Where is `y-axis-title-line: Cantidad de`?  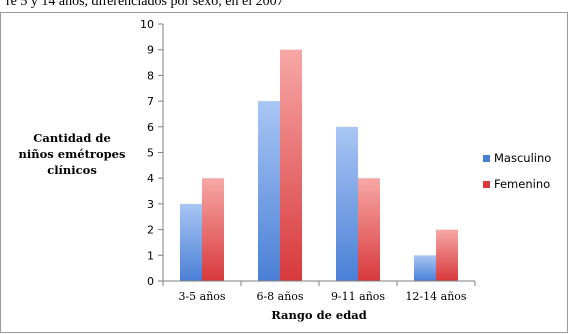
y-axis-title-line: Cantidad de is located at coordinates (72, 138).